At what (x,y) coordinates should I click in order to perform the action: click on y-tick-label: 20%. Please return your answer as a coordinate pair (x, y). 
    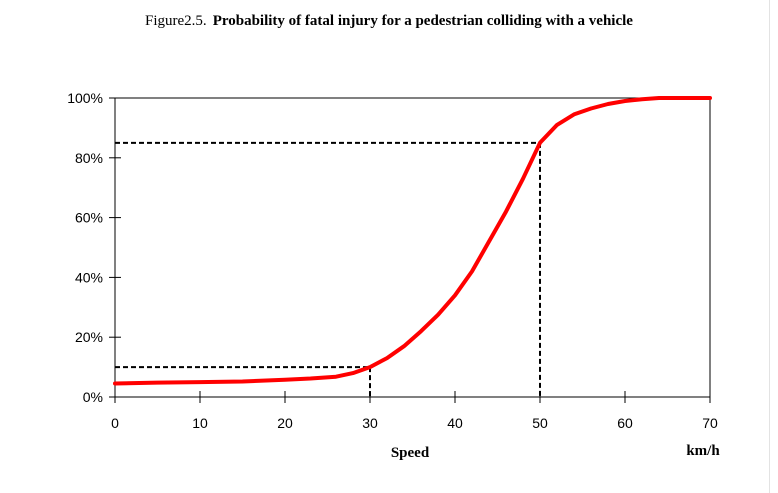
    Looking at the image, I should click on (89, 337).